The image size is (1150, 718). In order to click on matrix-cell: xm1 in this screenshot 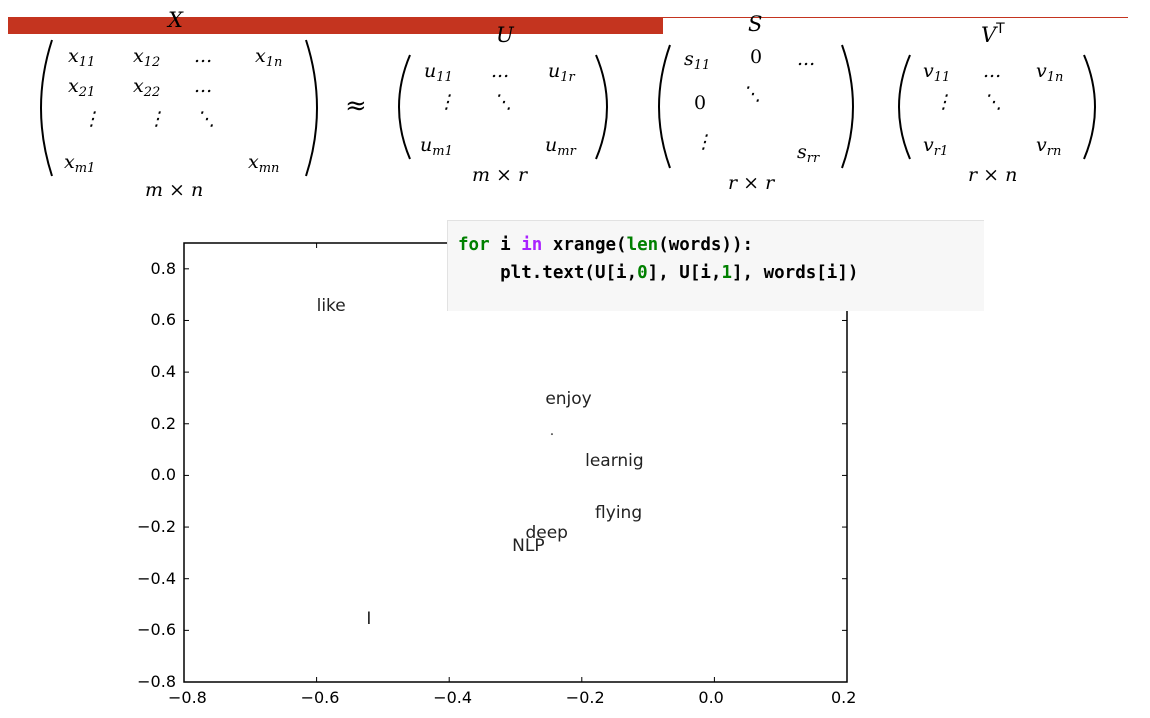, I will do `click(80, 163)`.